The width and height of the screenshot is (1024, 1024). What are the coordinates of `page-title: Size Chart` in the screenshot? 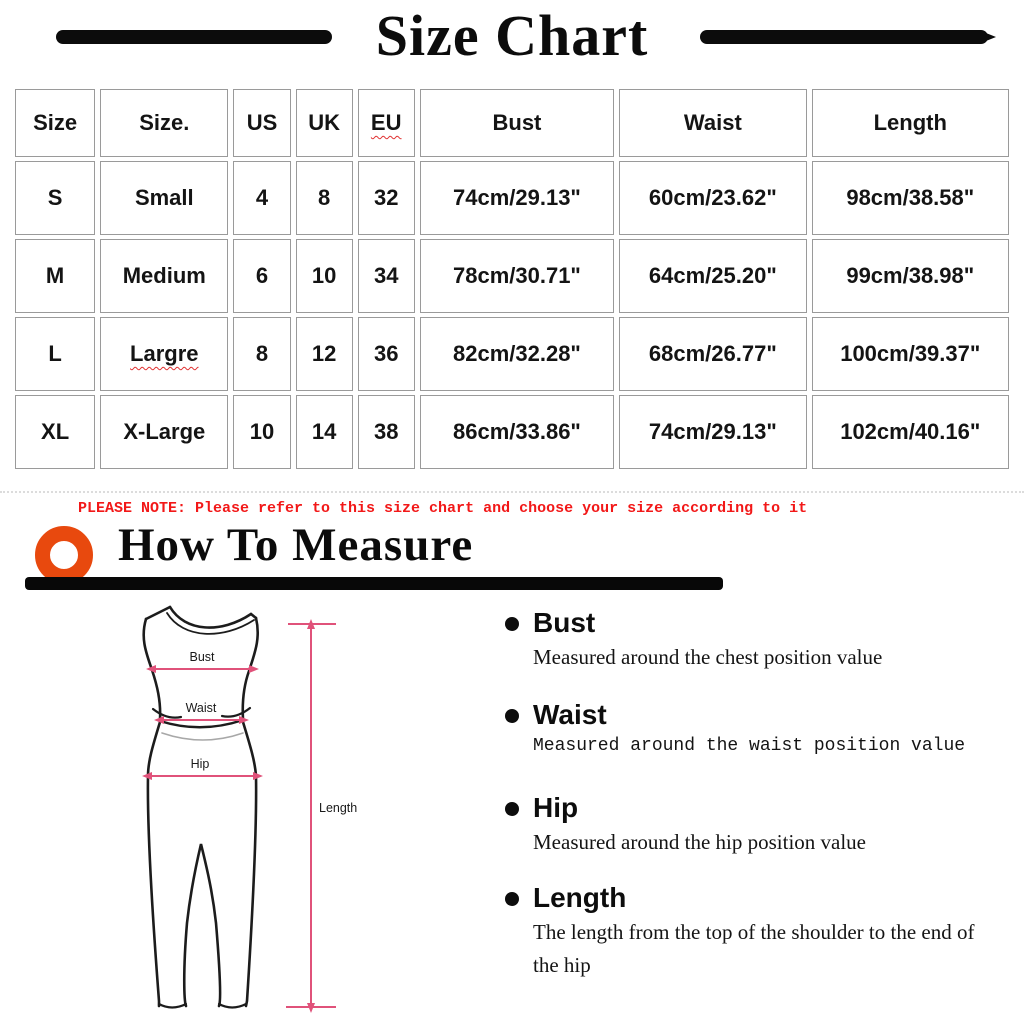 It's located at (512, 35).